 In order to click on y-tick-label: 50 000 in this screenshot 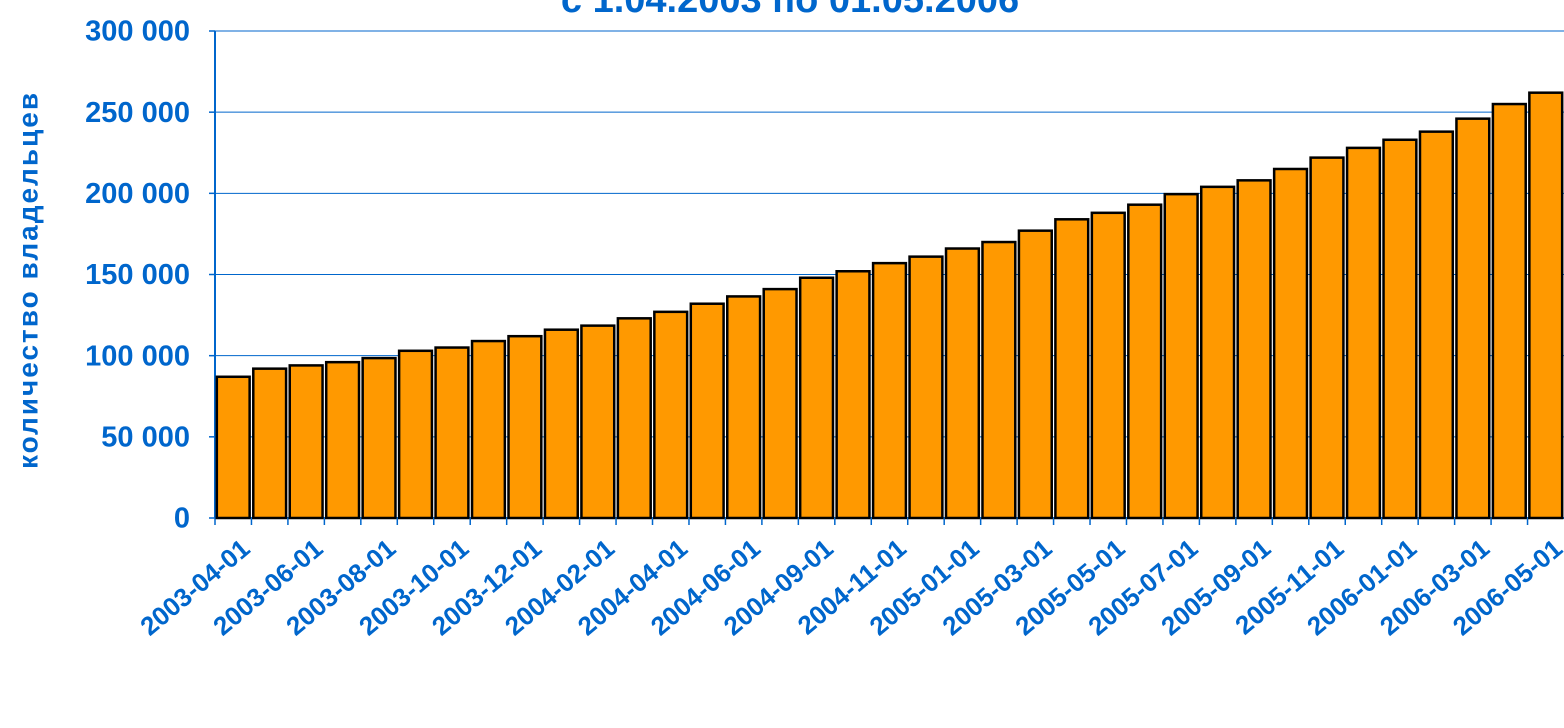, I will do `click(145, 437)`.